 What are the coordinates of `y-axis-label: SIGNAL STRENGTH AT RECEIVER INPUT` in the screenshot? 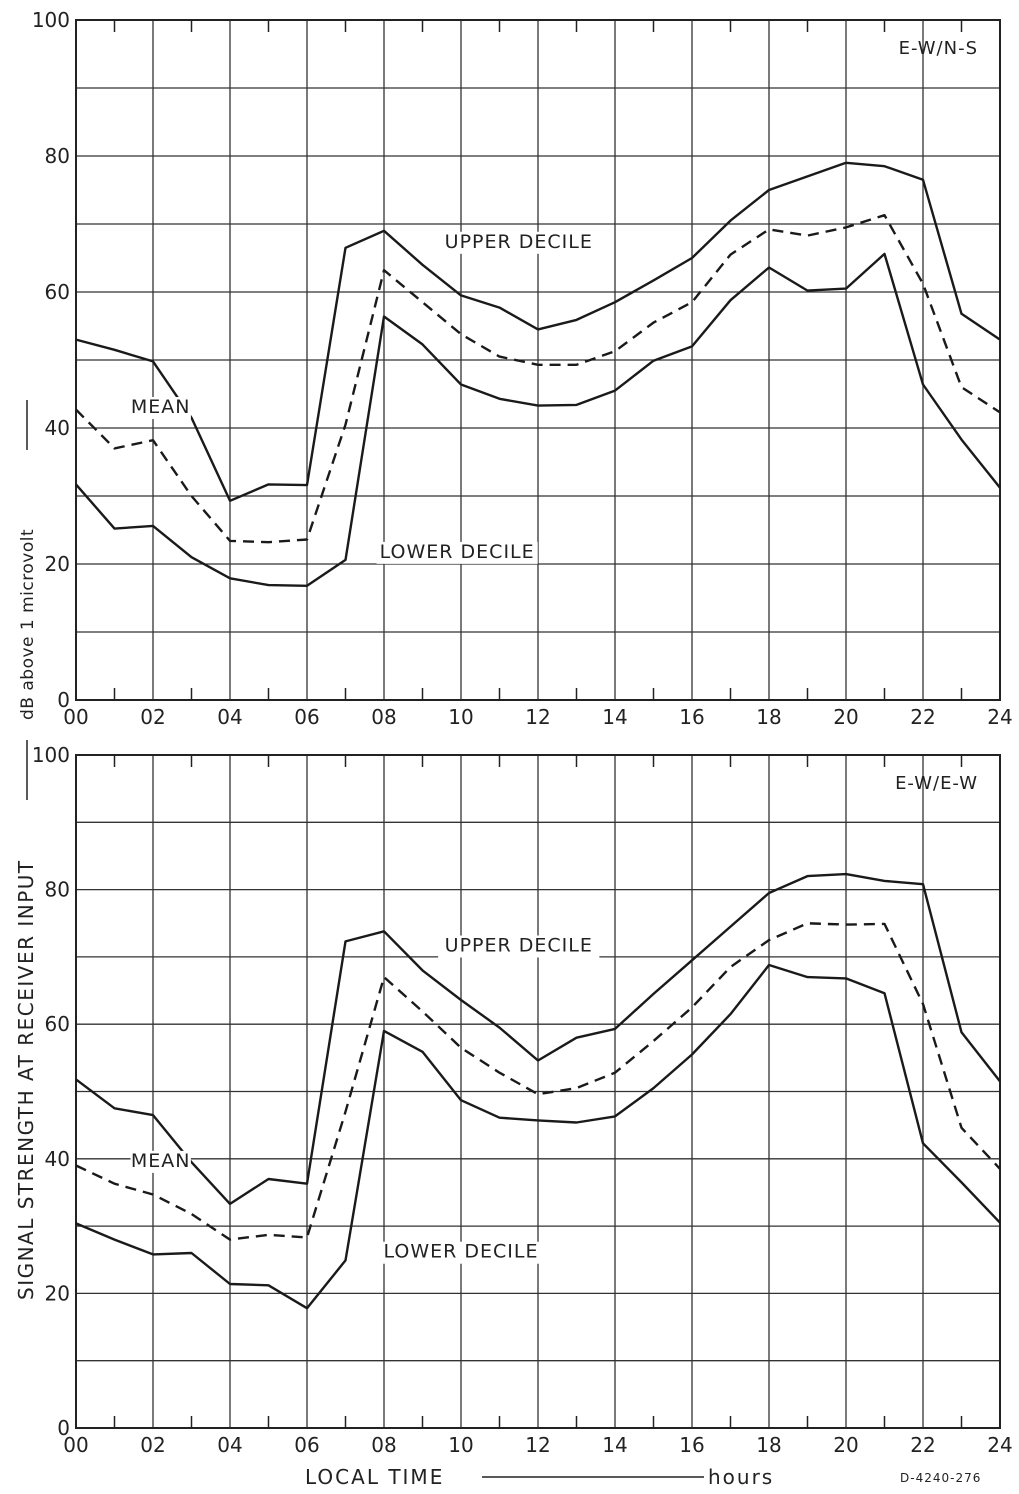 It's located at (26, 1079).